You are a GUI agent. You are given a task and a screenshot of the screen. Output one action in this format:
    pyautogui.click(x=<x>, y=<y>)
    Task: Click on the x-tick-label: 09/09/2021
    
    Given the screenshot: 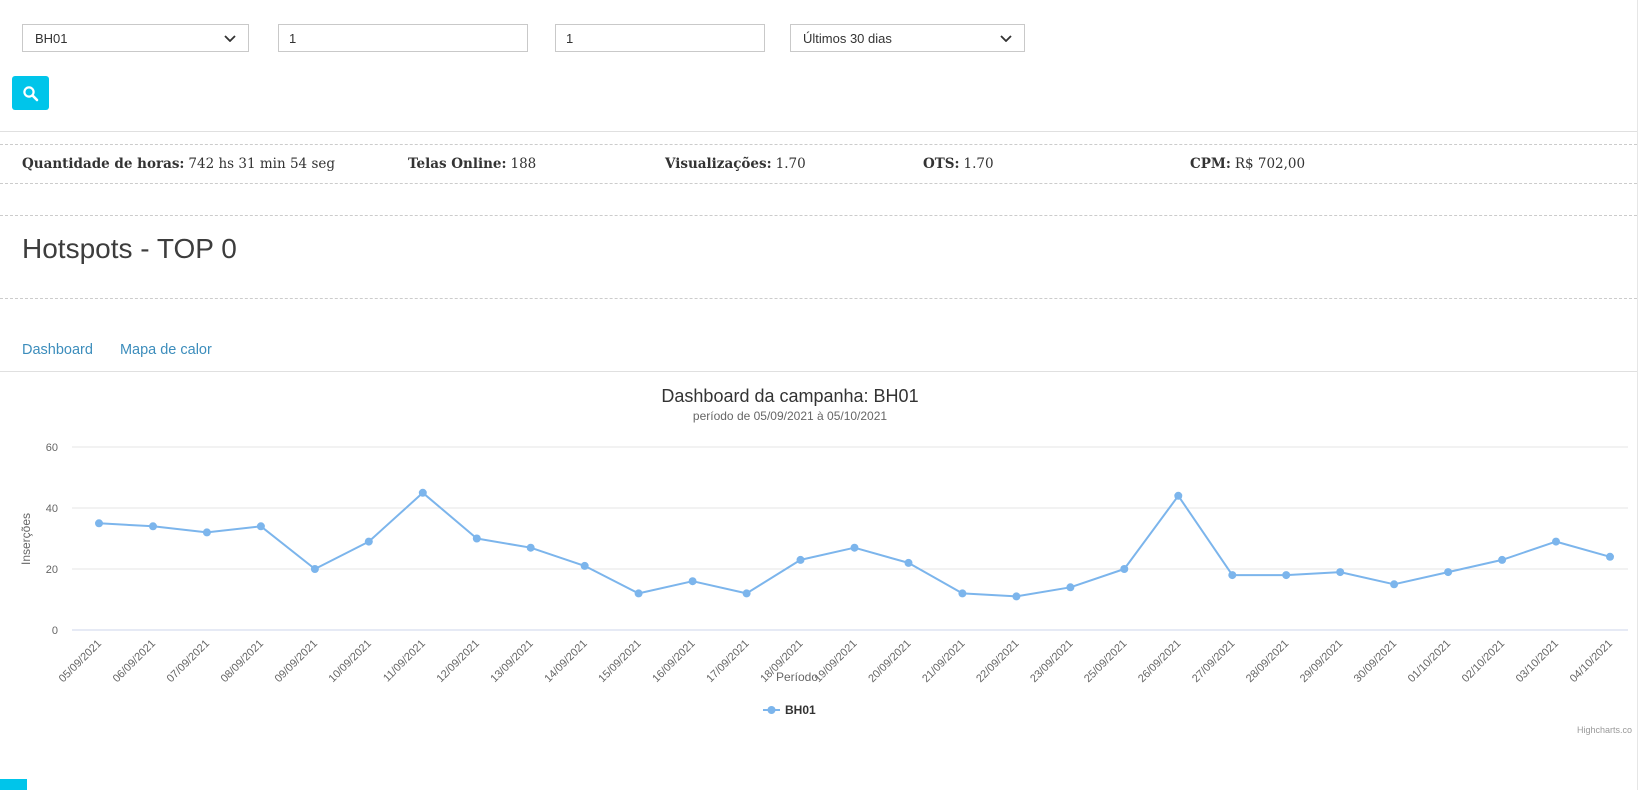 What is the action you would take?
    pyautogui.click(x=296, y=661)
    